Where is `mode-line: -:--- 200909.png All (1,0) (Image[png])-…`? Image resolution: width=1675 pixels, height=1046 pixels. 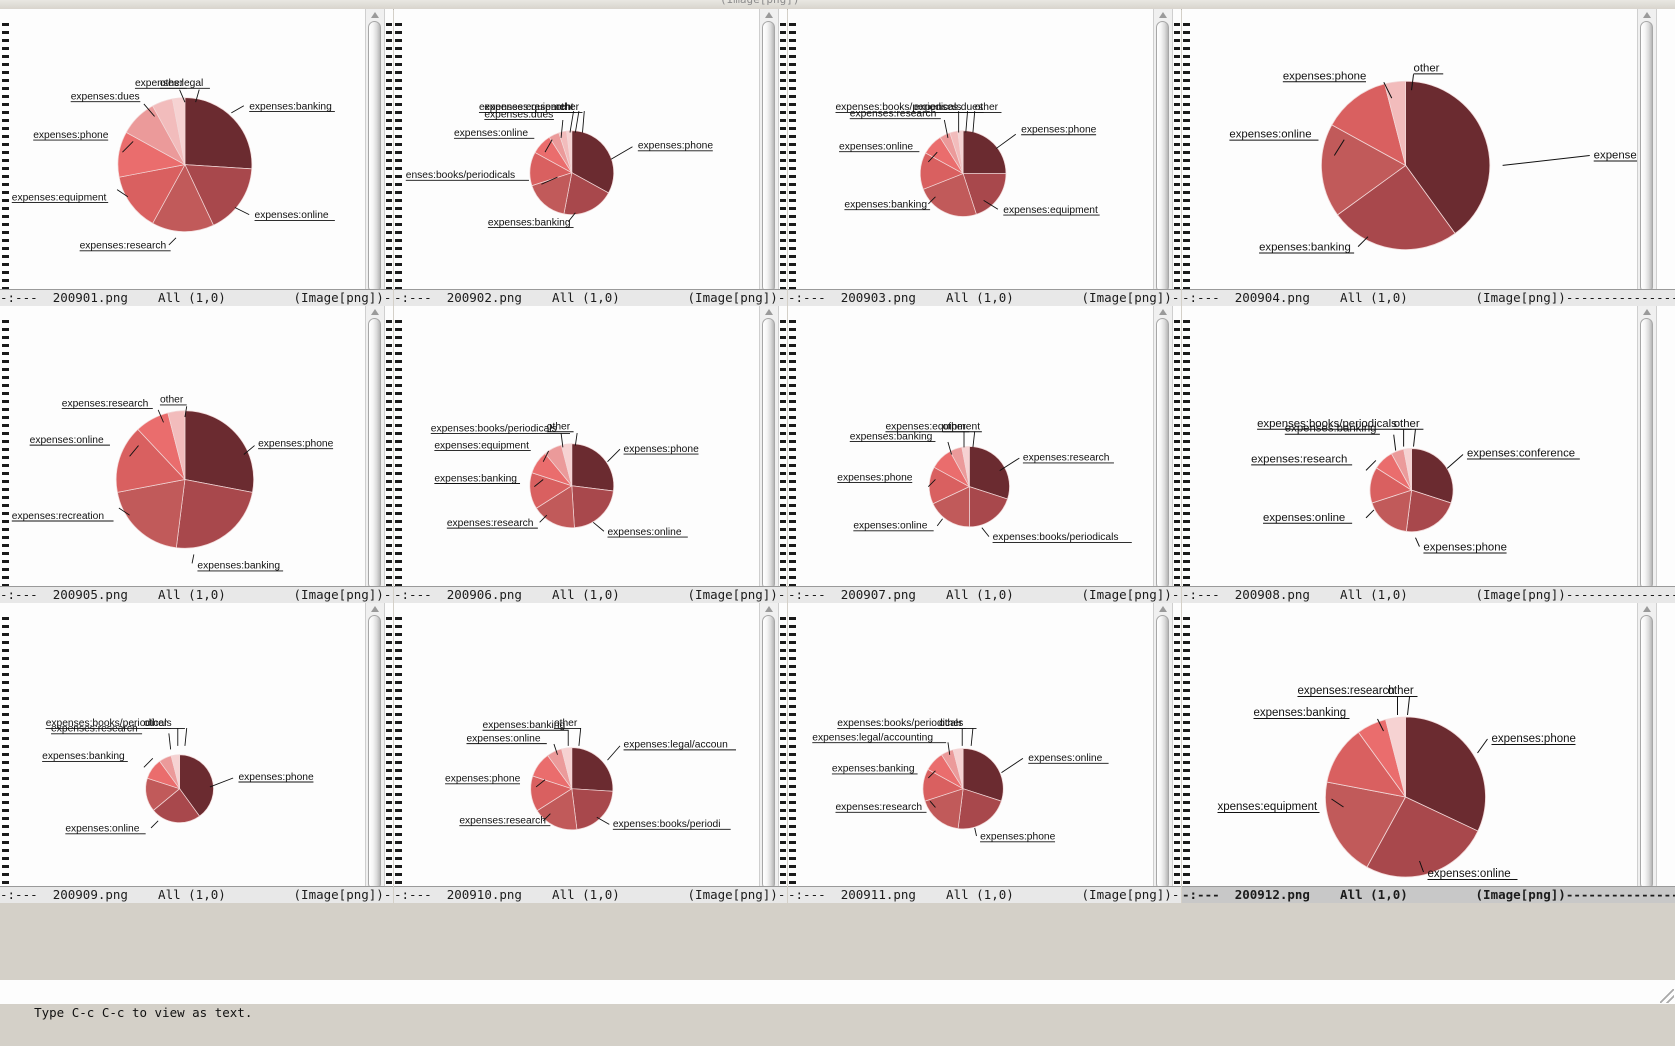 mode-line: -:--- 200909.png All (1,0) (Image[png])-… is located at coordinates (196, 894).